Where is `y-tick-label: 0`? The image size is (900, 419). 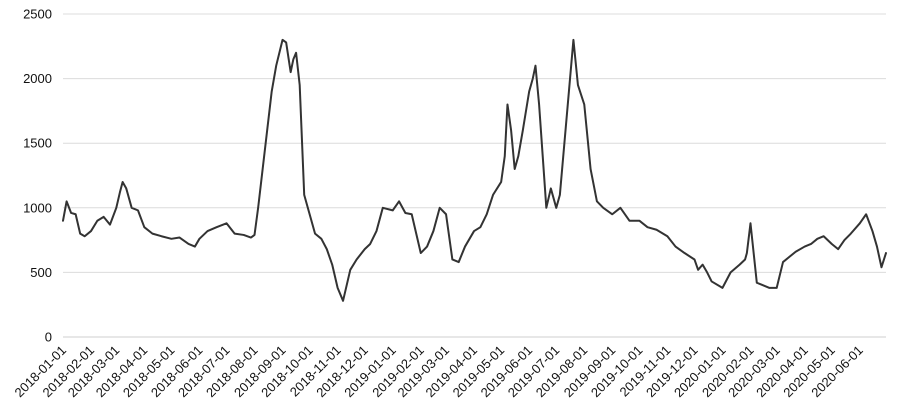
y-tick-label: 0 is located at coordinates (48, 337).